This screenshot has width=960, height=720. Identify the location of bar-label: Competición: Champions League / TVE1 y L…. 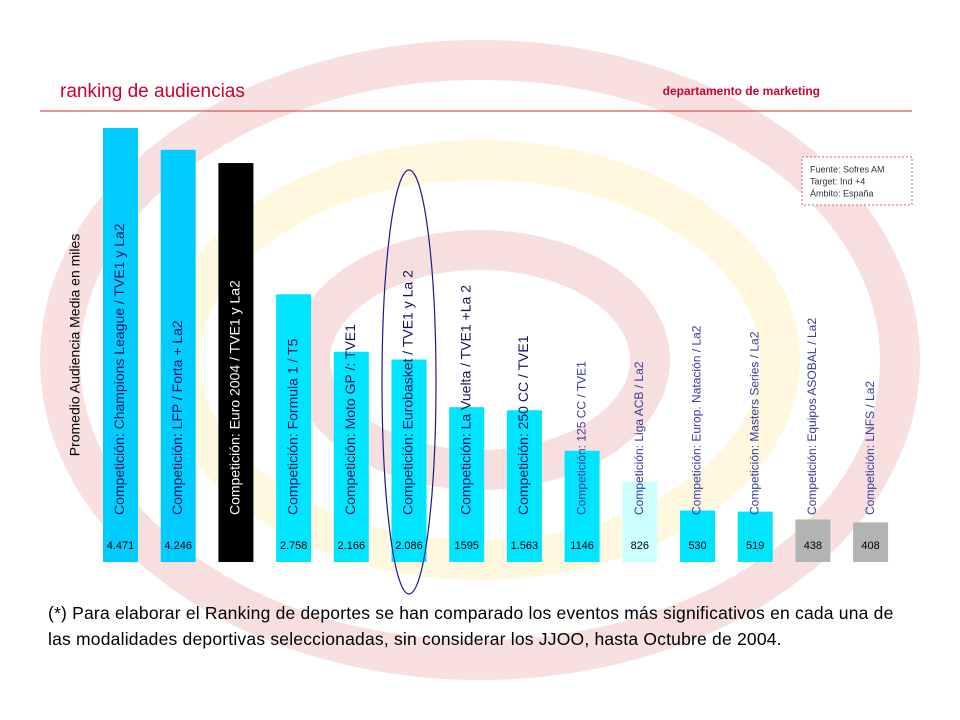
(119, 369).